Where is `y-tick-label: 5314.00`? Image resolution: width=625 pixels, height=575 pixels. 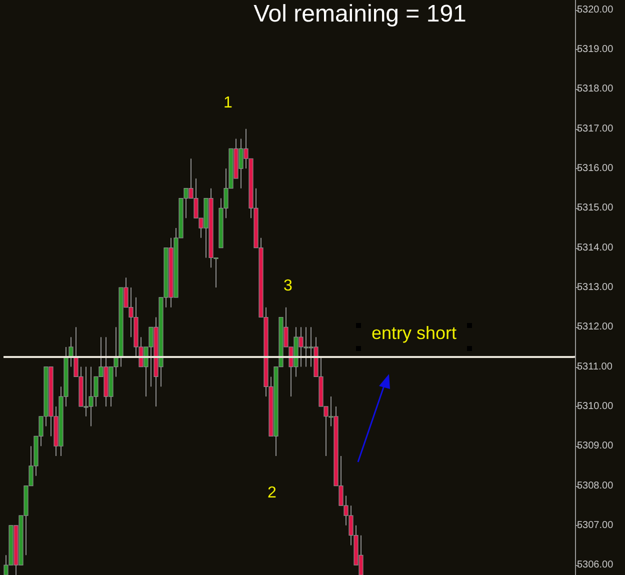
y-tick-label: 5314.00 is located at coordinates (595, 248).